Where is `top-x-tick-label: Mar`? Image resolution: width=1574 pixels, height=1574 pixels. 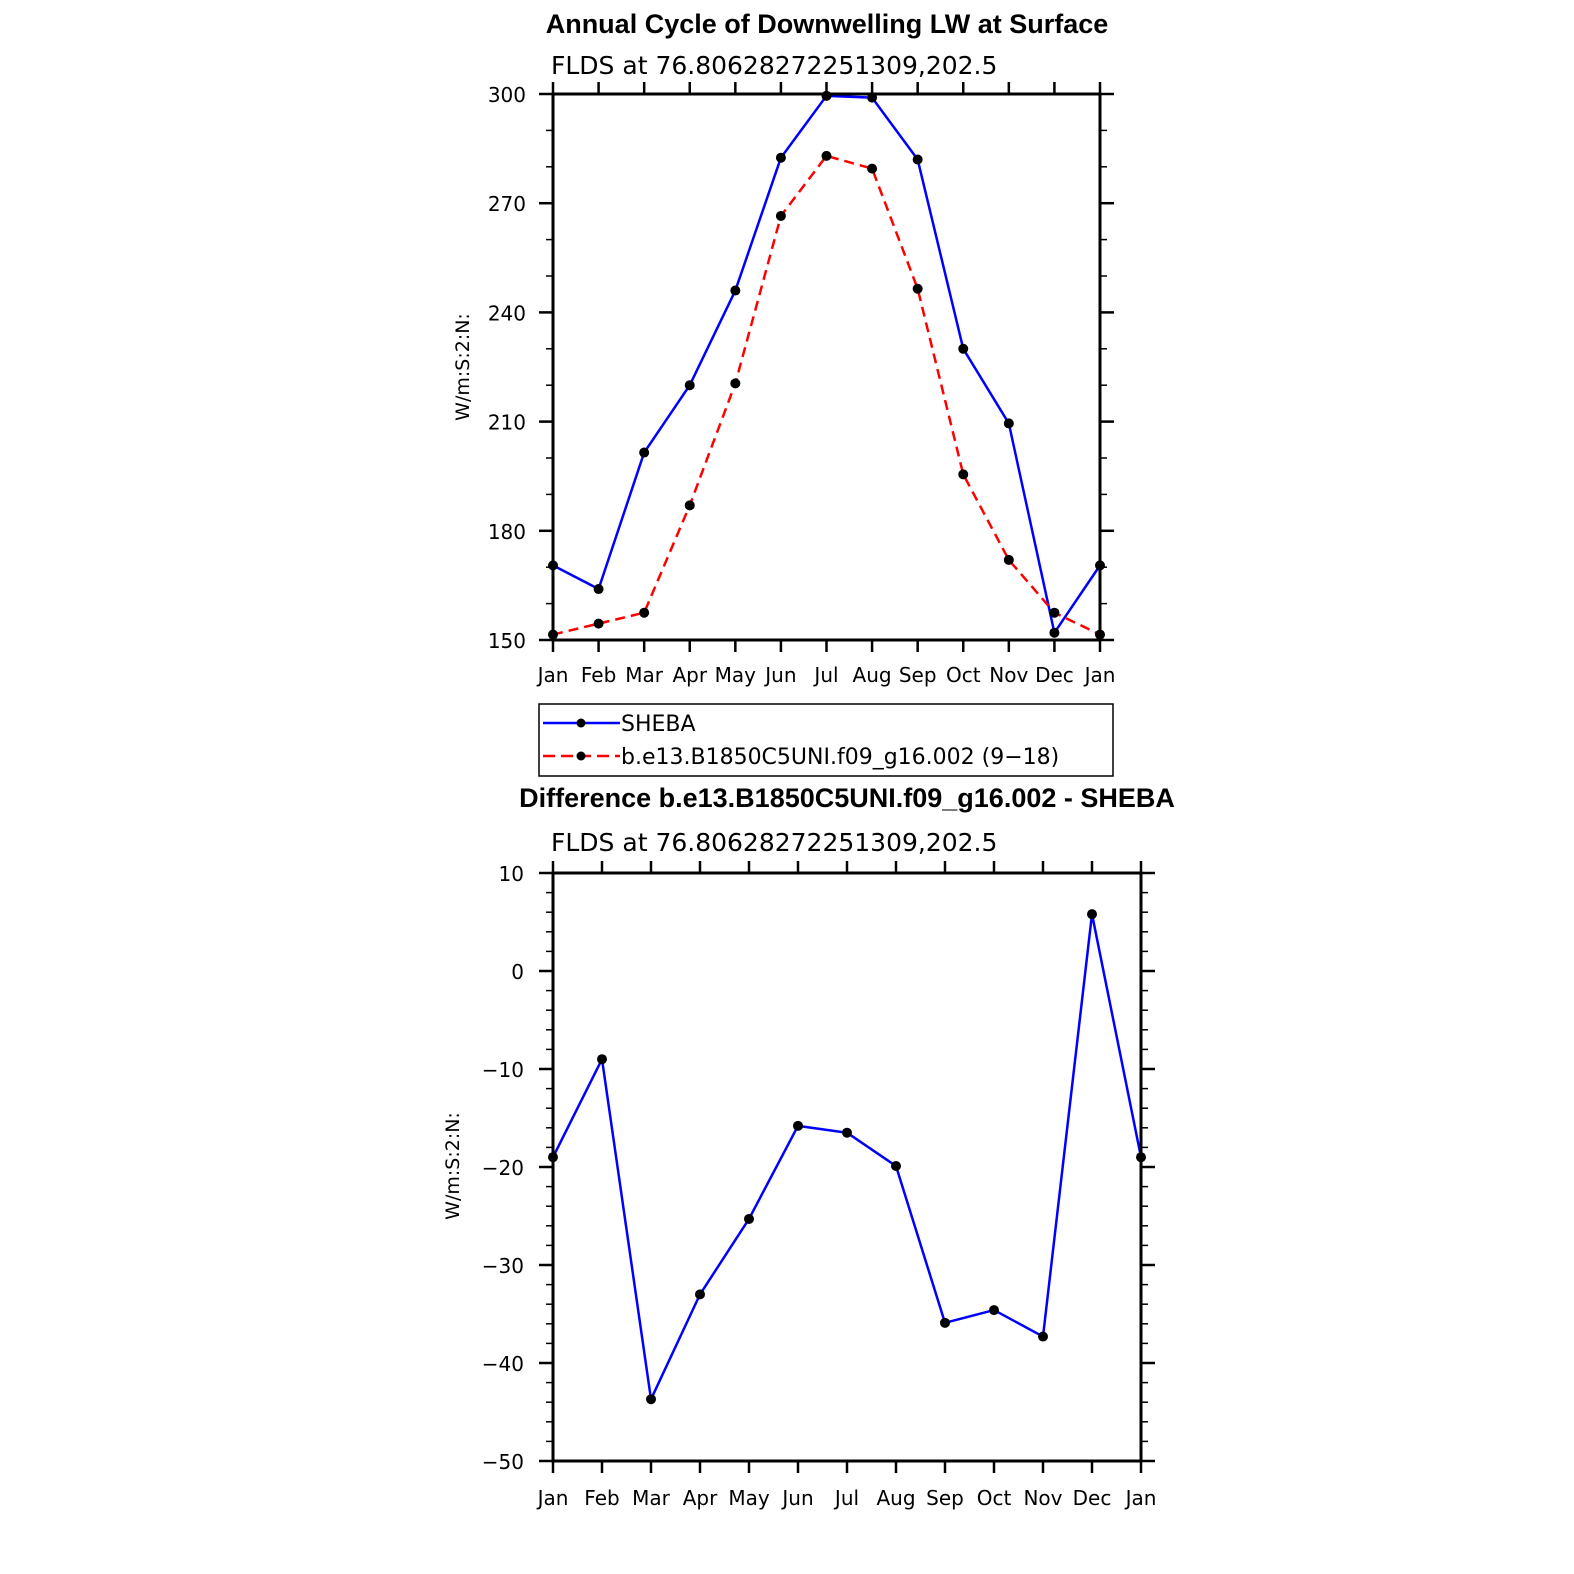 top-x-tick-label: Mar is located at coordinates (644, 675).